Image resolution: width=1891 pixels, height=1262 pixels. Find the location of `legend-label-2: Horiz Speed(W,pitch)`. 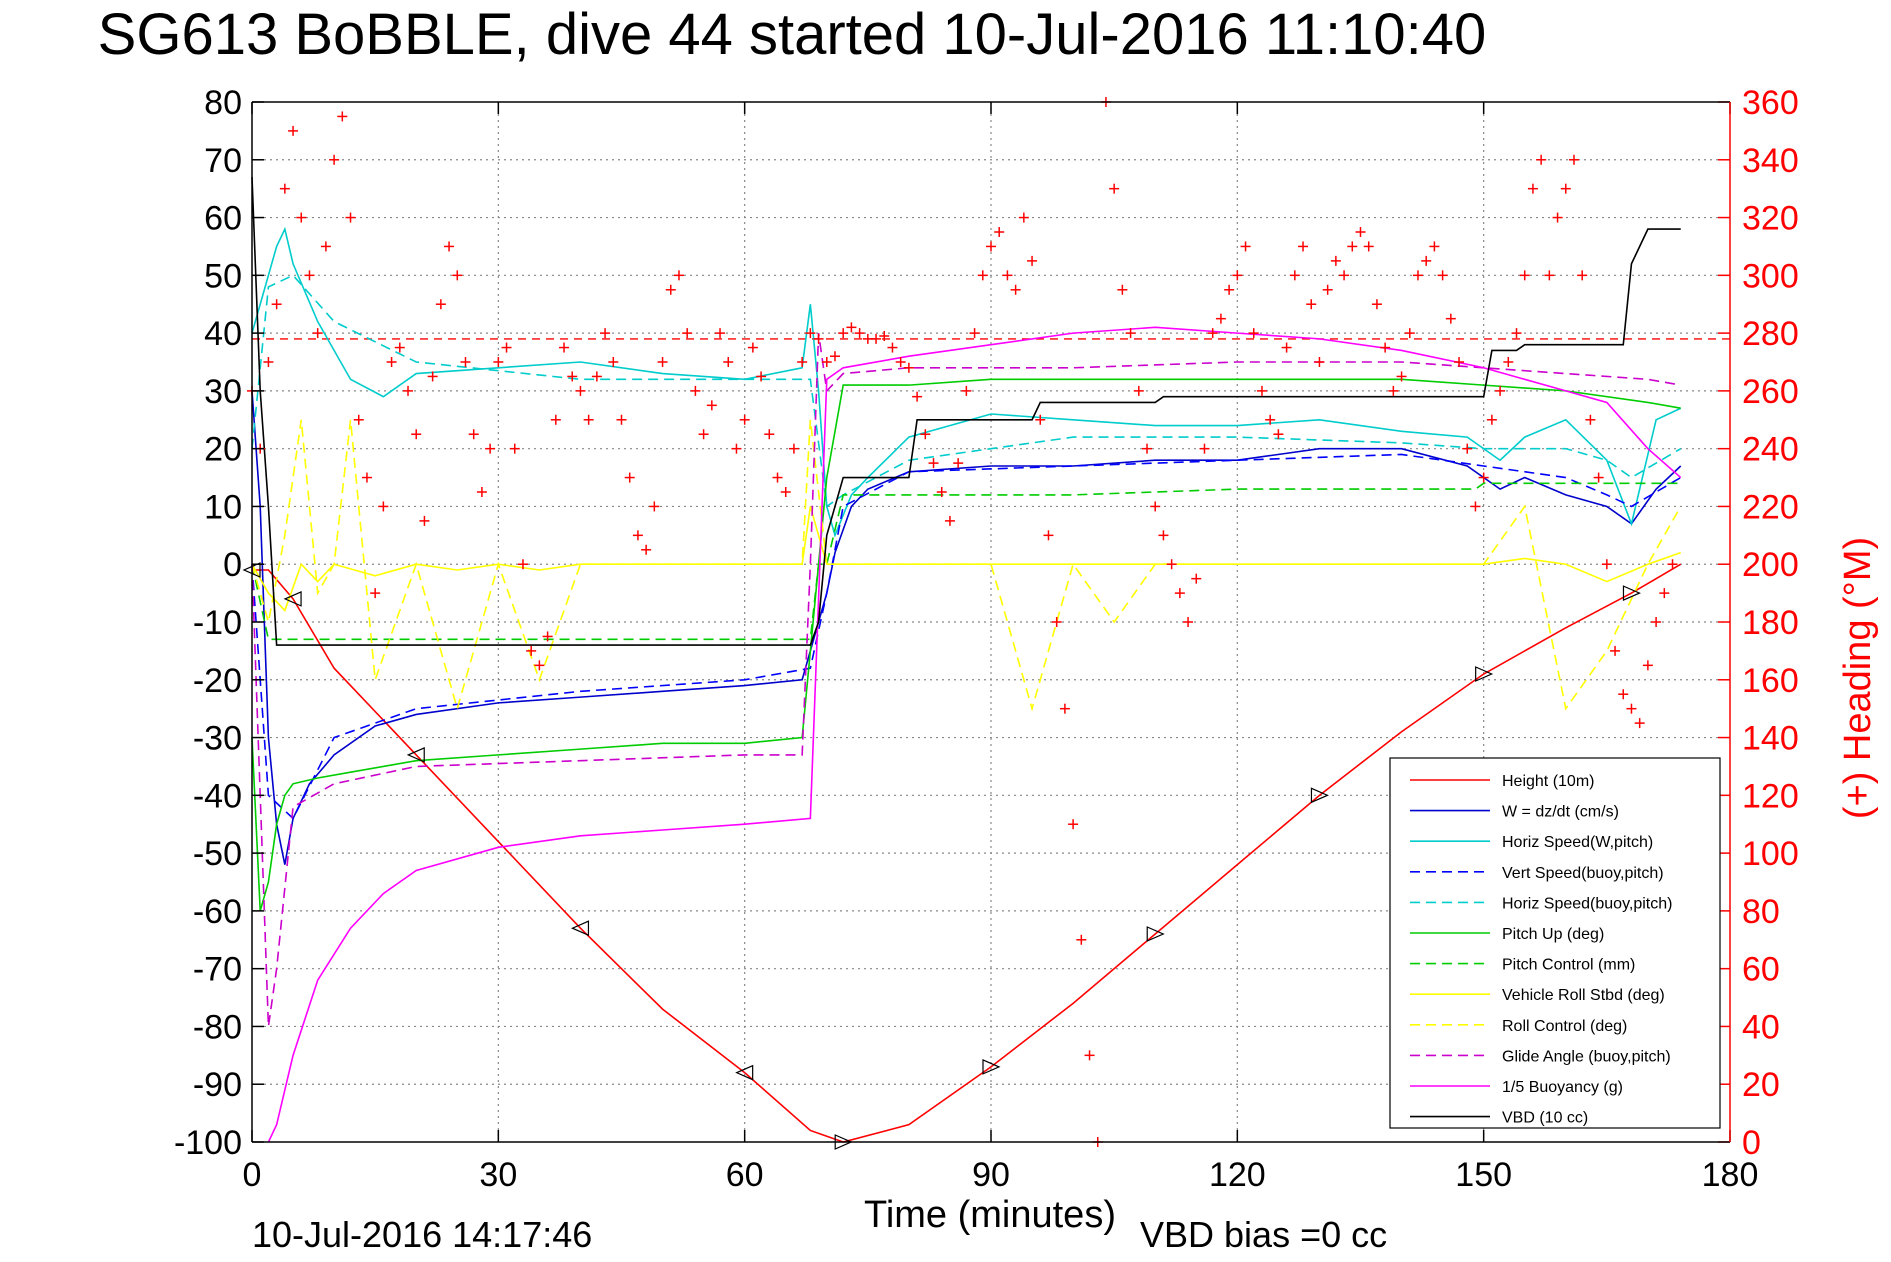

legend-label-2: Horiz Speed(W,pitch) is located at coordinates (1577, 842).